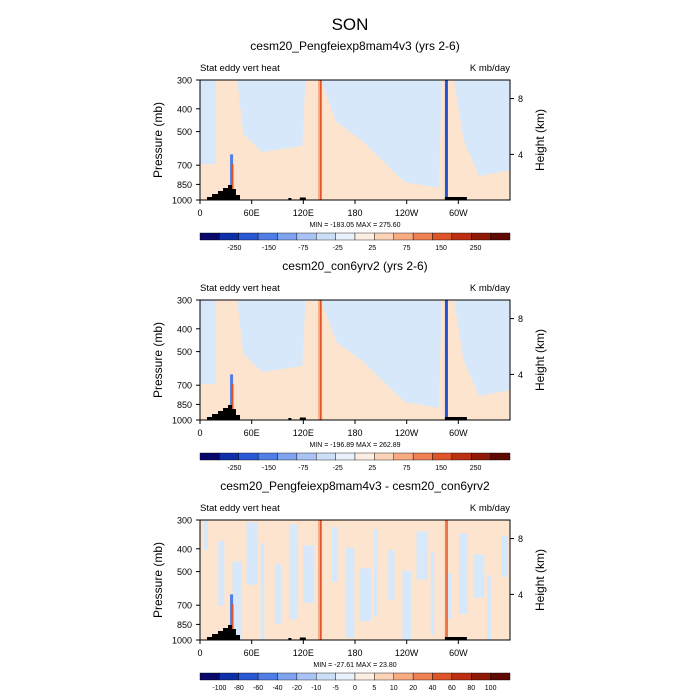 Image resolution: width=700 pixels, height=700 pixels. I want to click on xtick-label: 180, so click(354, 213).